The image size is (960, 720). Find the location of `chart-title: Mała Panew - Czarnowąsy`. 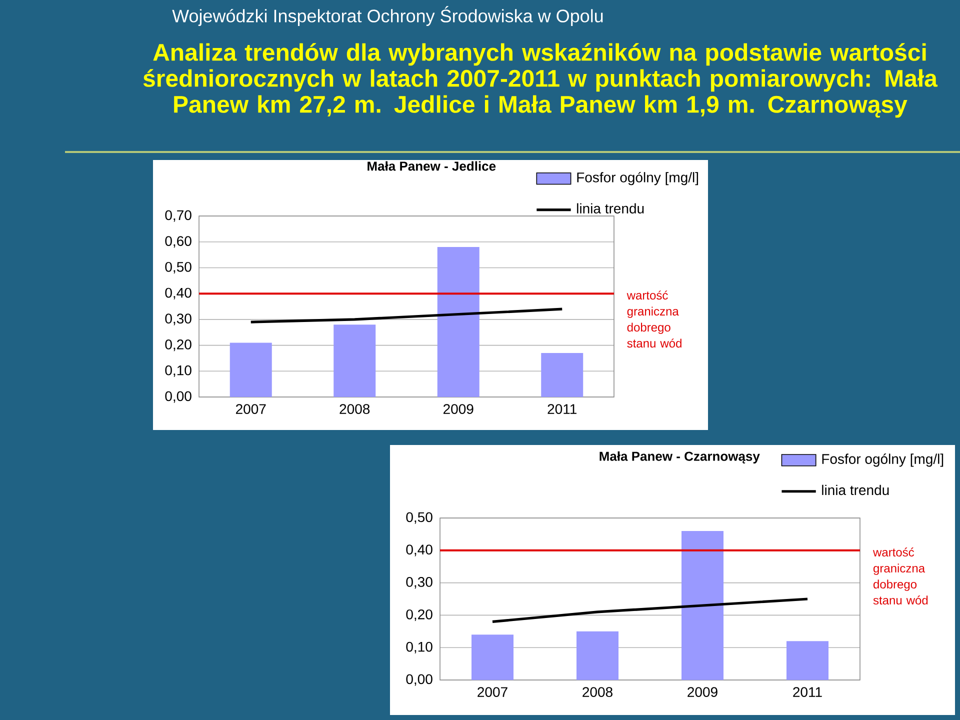

chart-title: Mała Panew - Czarnowąsy is located at coordinates (680, 457).